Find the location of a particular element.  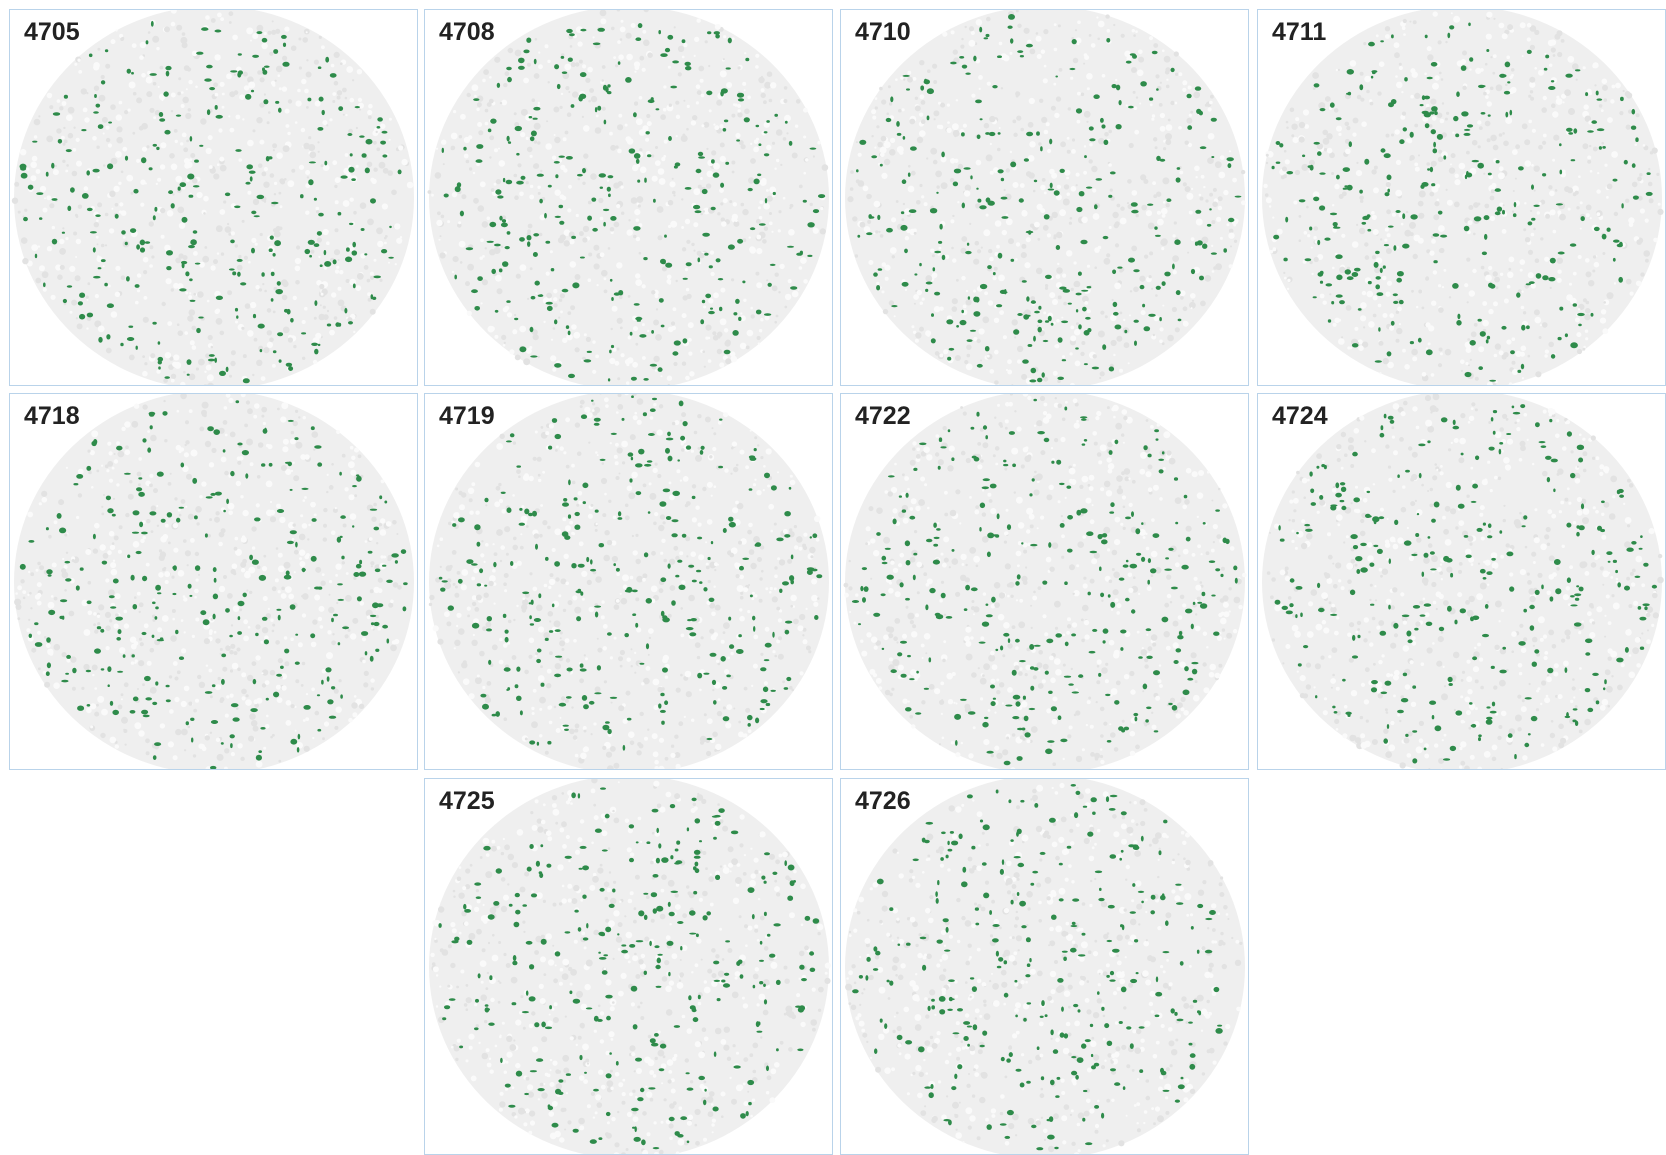

well-panel: 4718 is located at coordinates (213, 581).